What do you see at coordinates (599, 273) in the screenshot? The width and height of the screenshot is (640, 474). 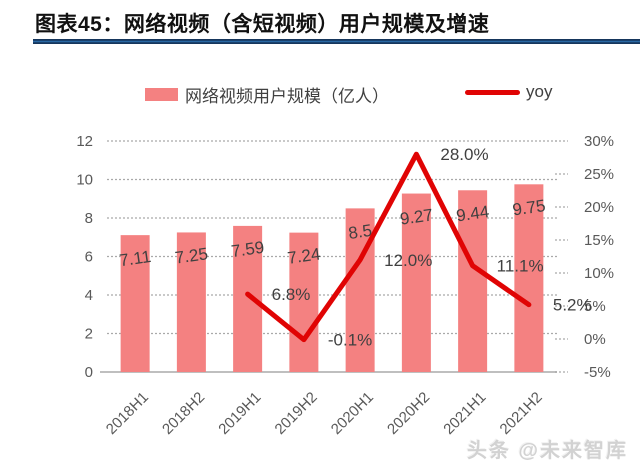 I see `right-axis-tick-label: 10%` at bounding box center [599, 273].